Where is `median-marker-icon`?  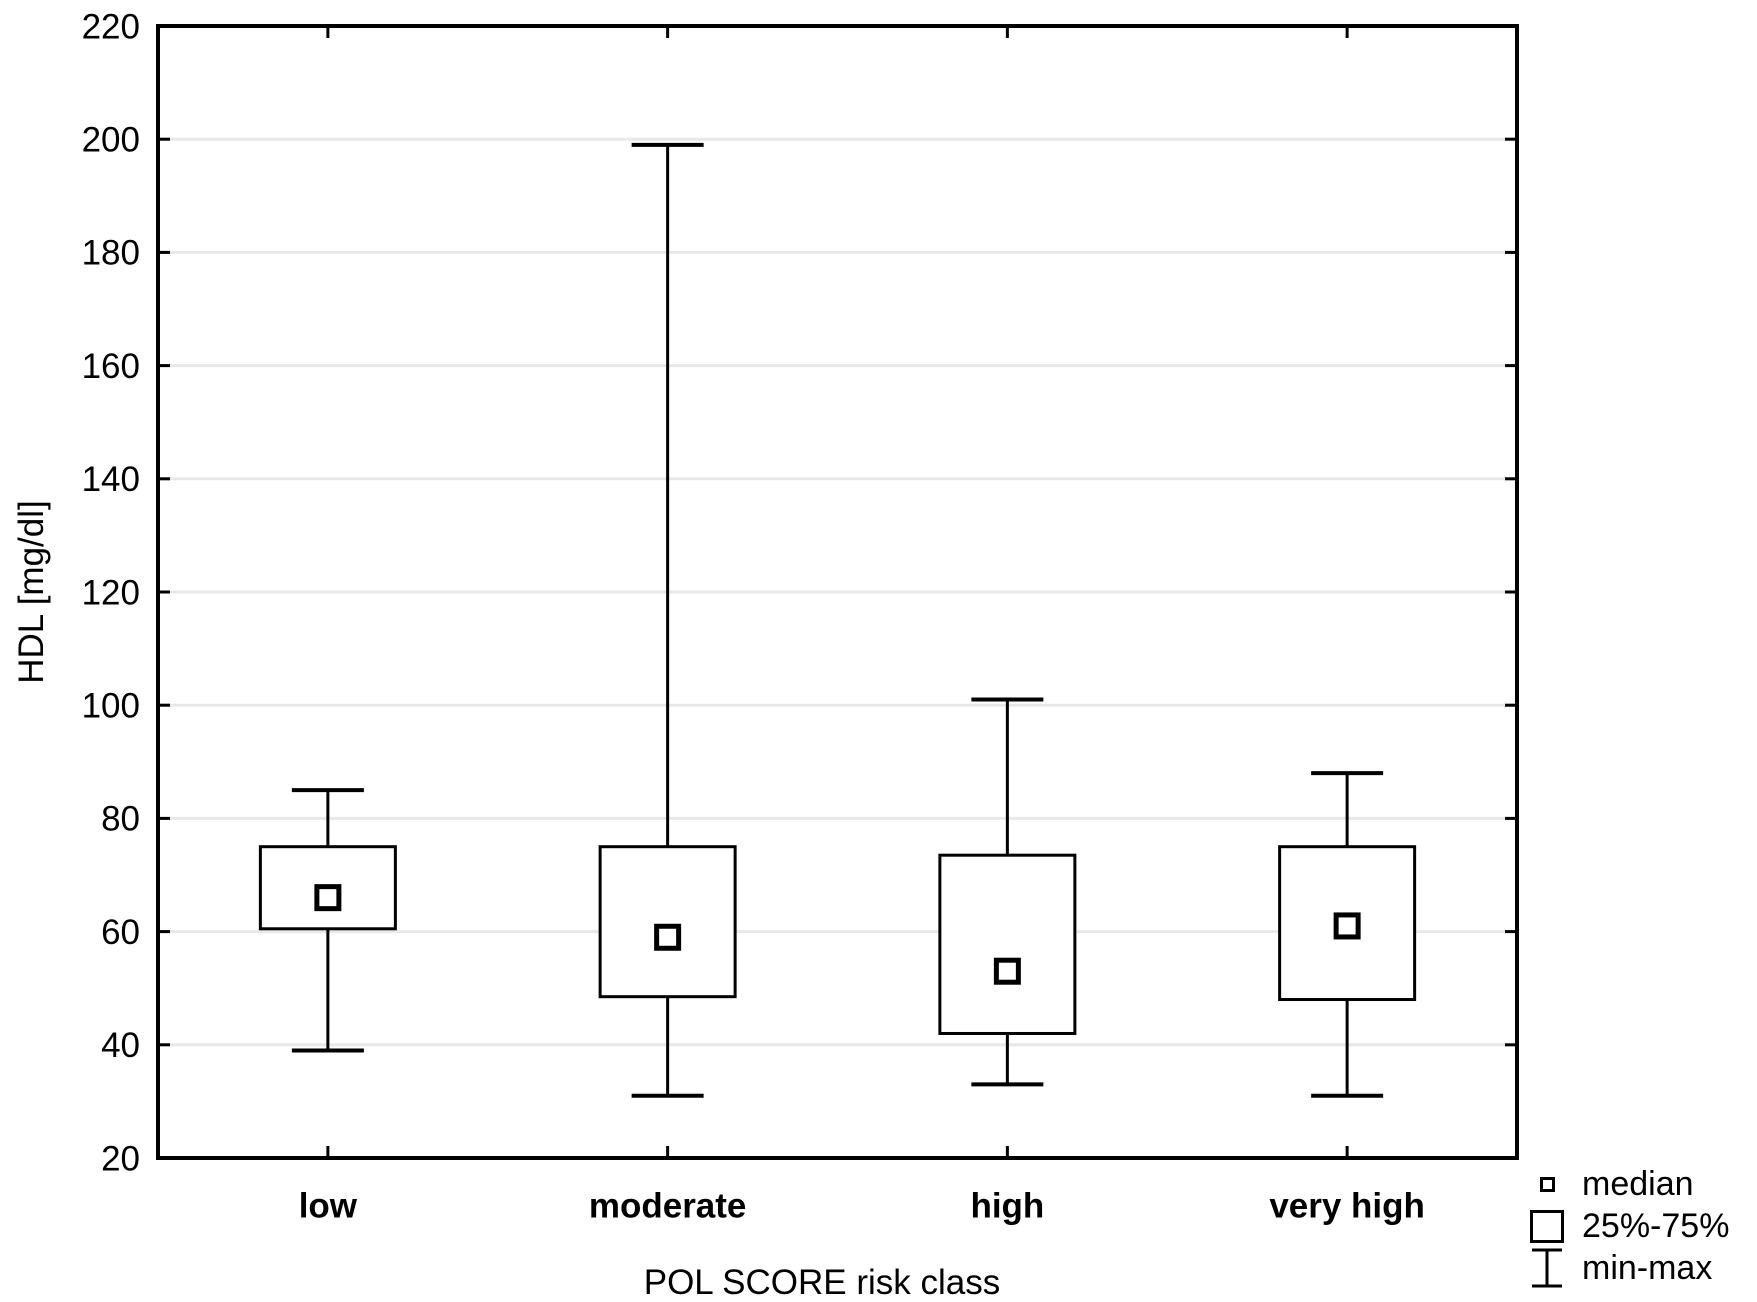 median-marker-icon is located at coordinates (1547, 1184).